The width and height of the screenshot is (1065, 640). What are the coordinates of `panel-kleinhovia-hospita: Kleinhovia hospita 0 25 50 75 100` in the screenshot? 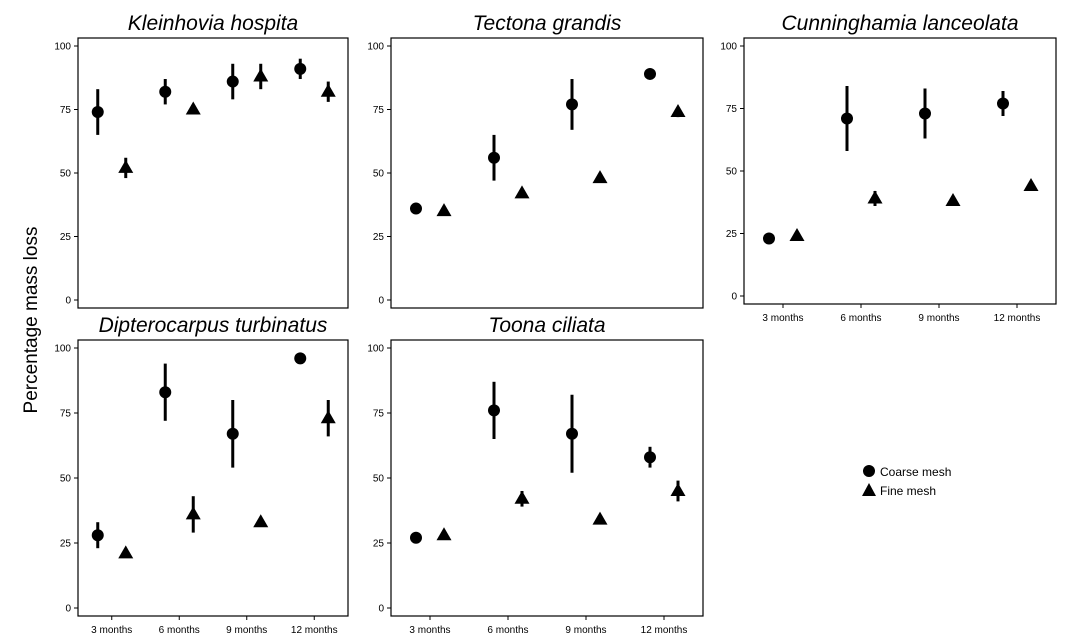 It's located at (201, 160).